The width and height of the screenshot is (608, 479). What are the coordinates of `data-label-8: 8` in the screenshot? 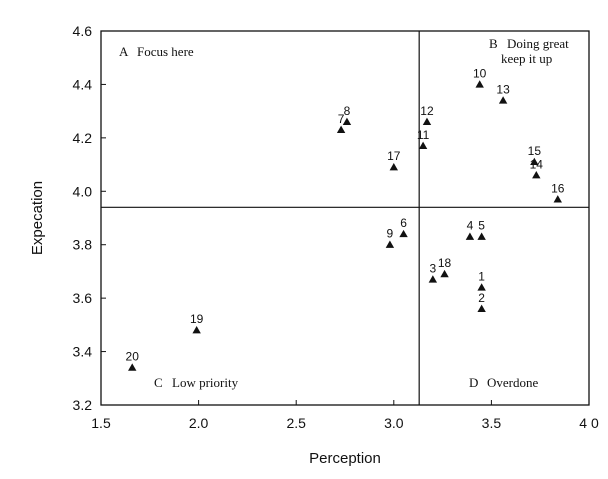 It's located at (347, 111).